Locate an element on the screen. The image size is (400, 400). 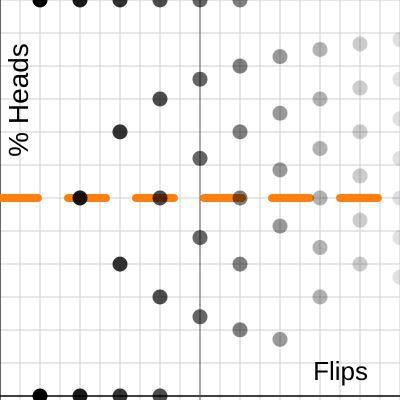
x-axis-label: Flips is located at coordinates (340, 371).